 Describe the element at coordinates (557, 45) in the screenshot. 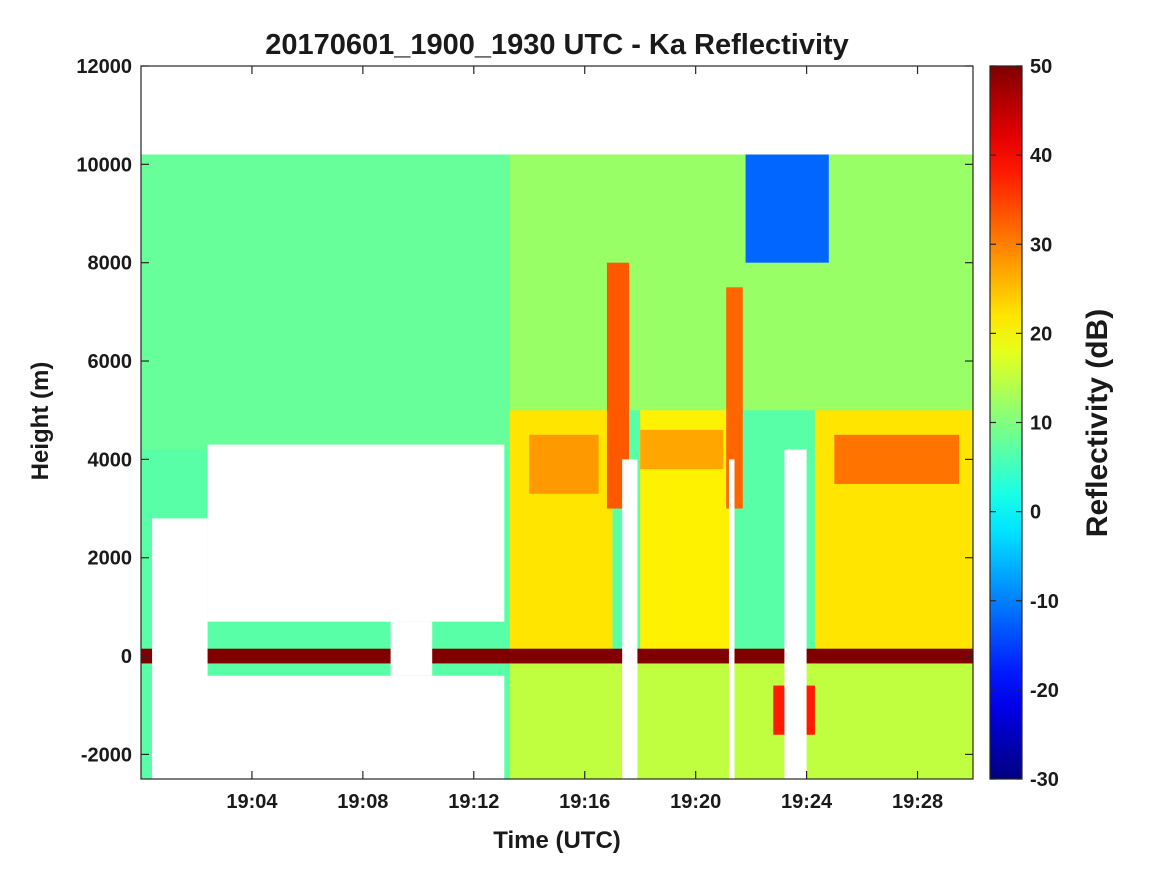

I see `chart-title: 20170601_1900_1930 UTC - Ka Reflectivity` at that location.